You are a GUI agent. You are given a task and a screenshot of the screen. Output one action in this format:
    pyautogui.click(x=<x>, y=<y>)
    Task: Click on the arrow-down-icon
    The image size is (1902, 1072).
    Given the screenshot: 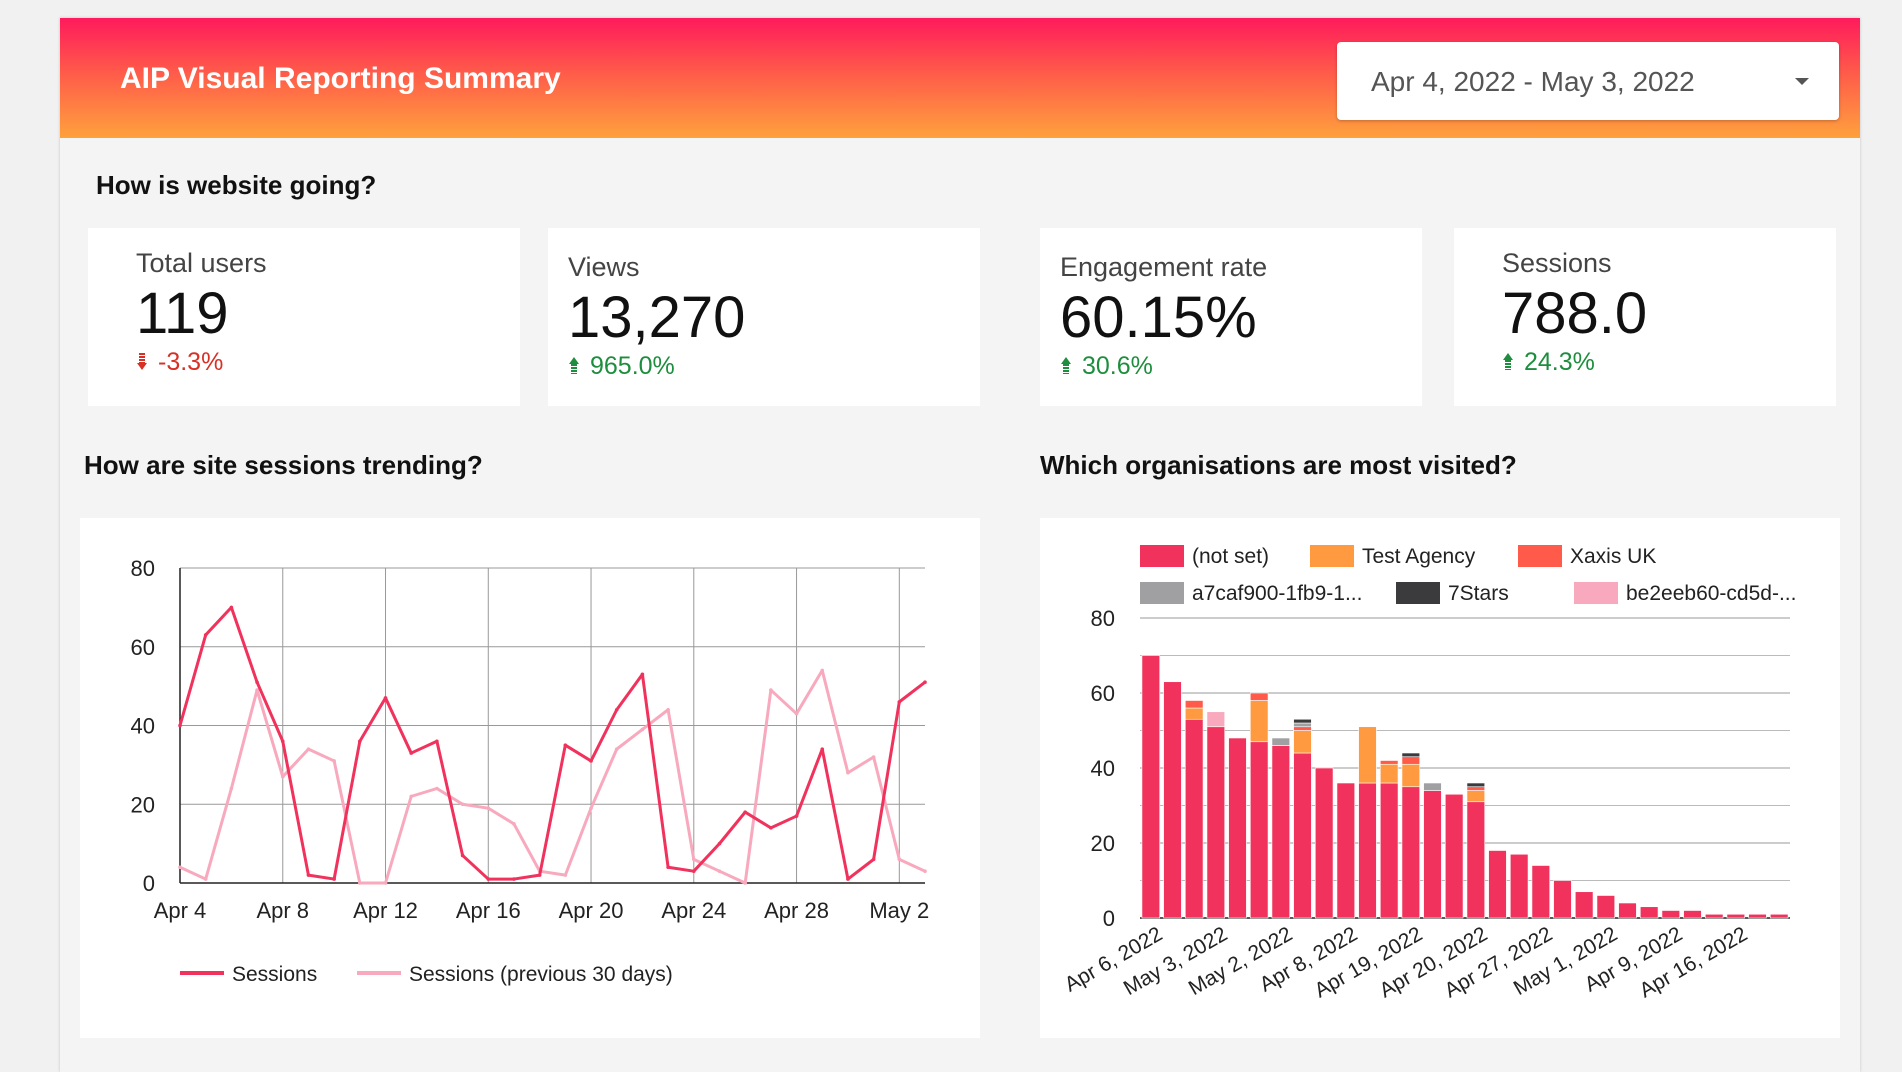 What is the action you would take?
    pyautogui.click(x=142, y=362)
    